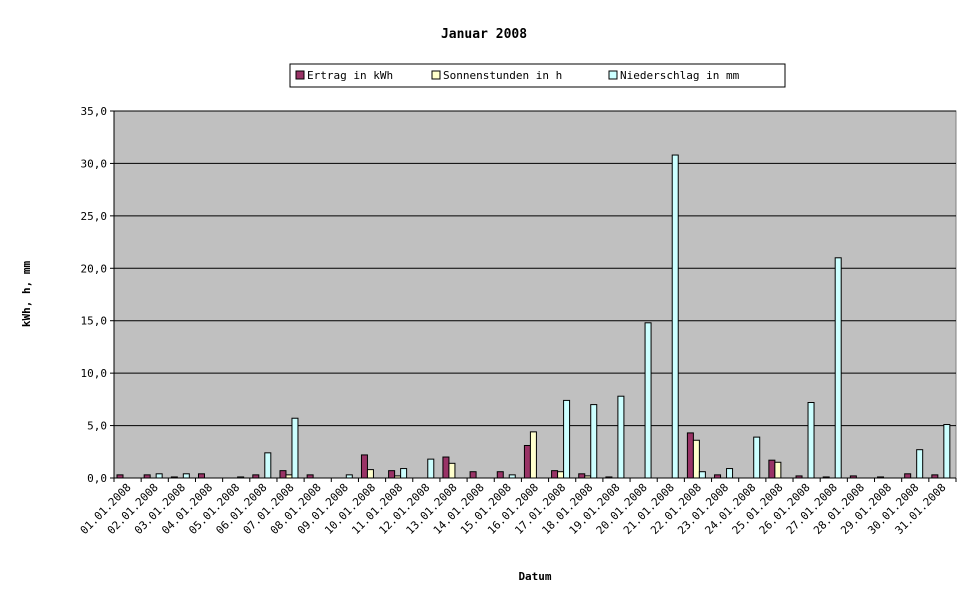  Describe the element at coordinates (94, 373) in the screenshot. I see `y-tick-label: 10,0` at that location.